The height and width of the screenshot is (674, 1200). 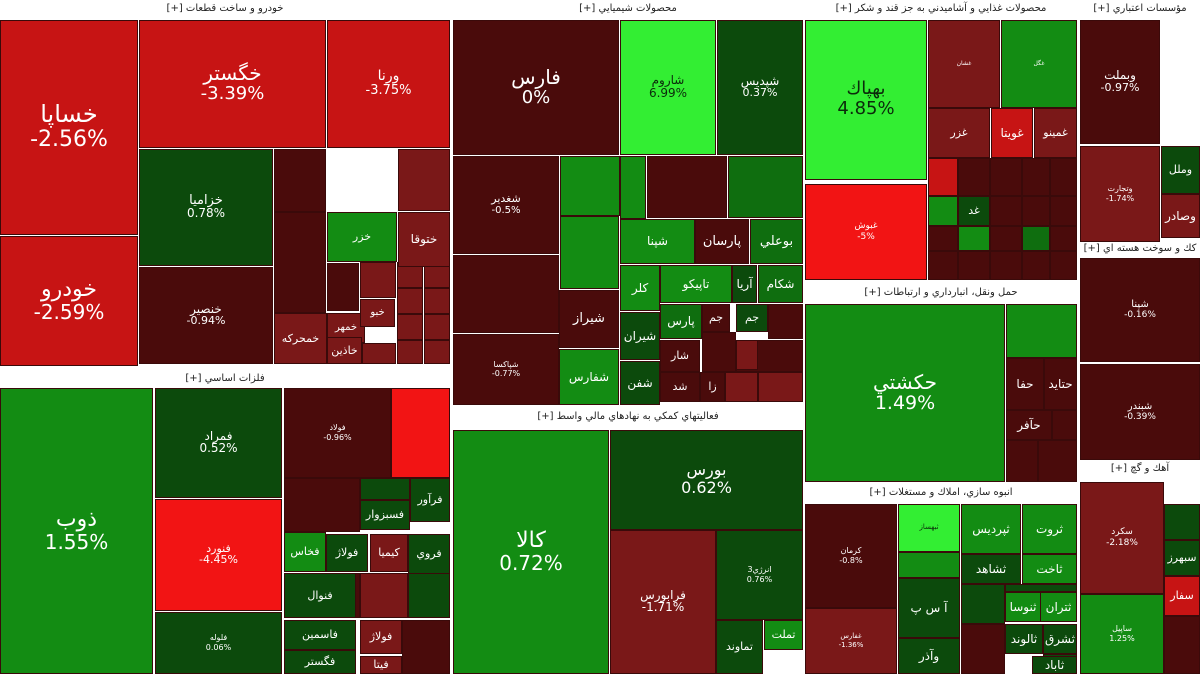 I want to click on stock-tile: شفارس, so click(x=589, y=377).